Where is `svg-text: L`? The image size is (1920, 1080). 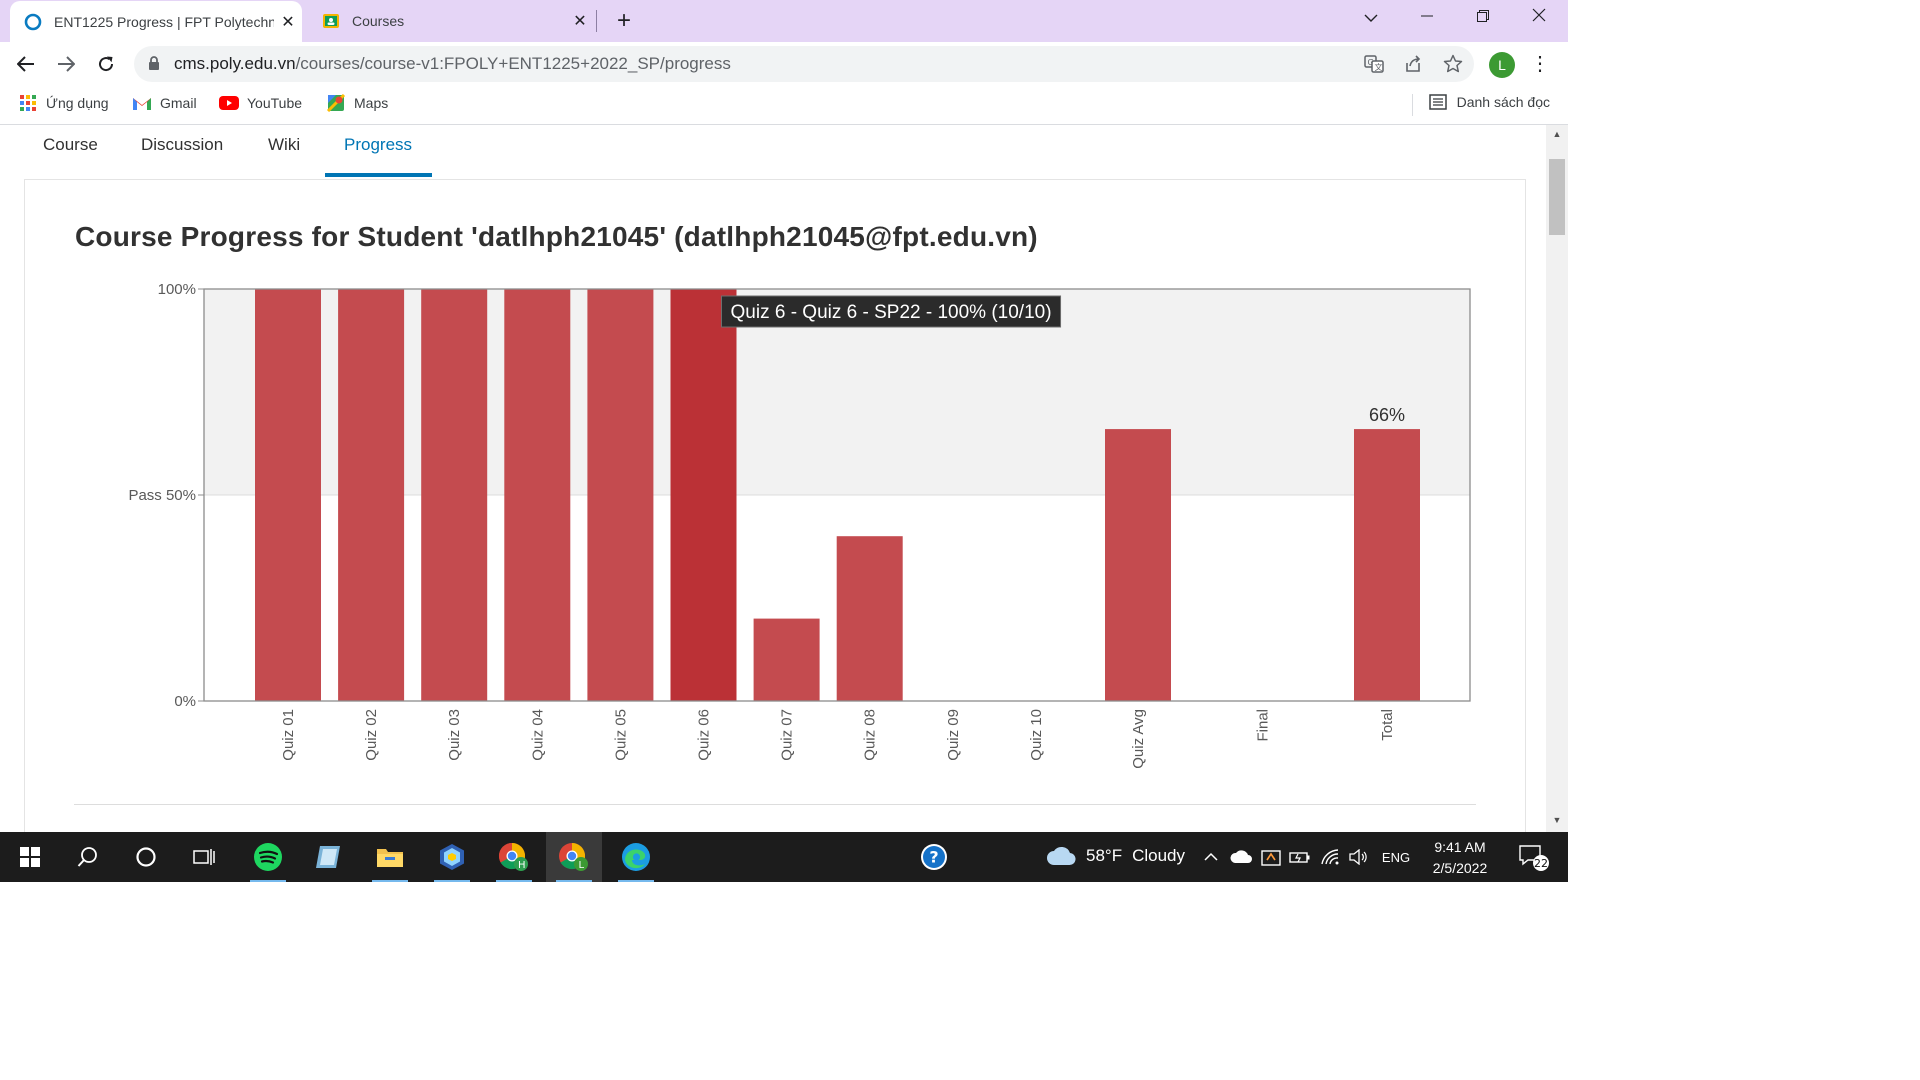 svg-text: L is located at coordinates (582, 865).